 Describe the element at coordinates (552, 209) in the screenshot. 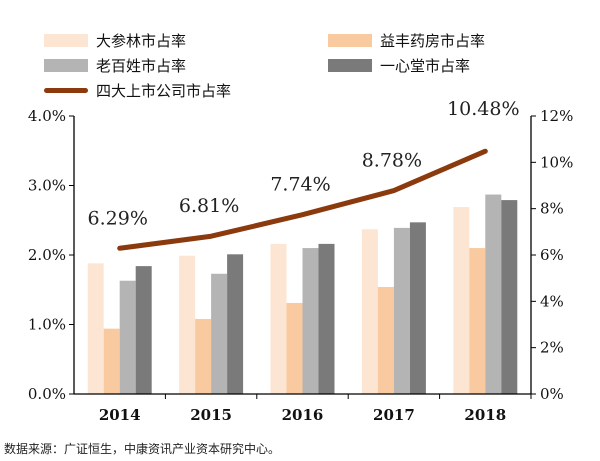

I see `y-tick-label-right: 8%` at that location.